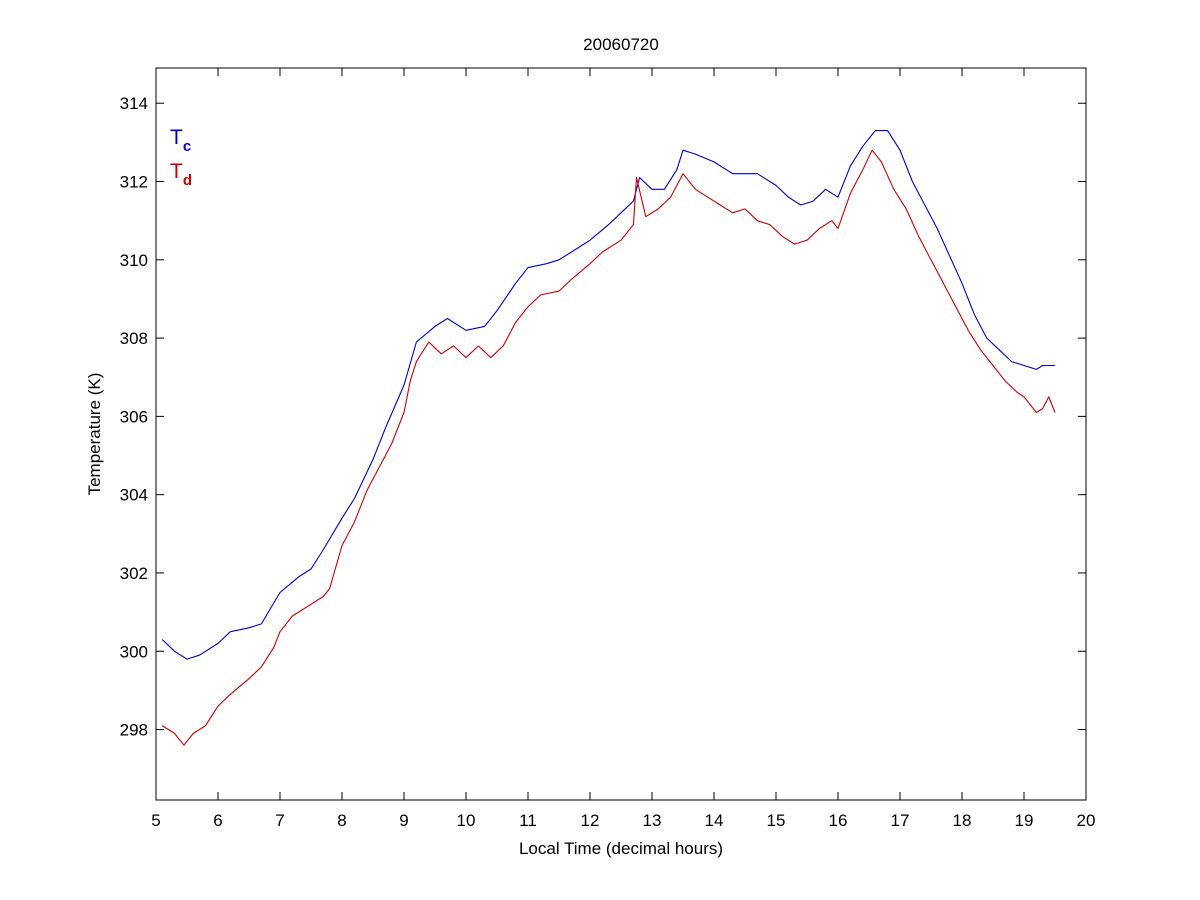 This screenshot has height=900, width=1200. What do you see at coordinates (621, 44) in the screenshot?
I see `chart-title: 20060720` at bounding box center [621, 44].